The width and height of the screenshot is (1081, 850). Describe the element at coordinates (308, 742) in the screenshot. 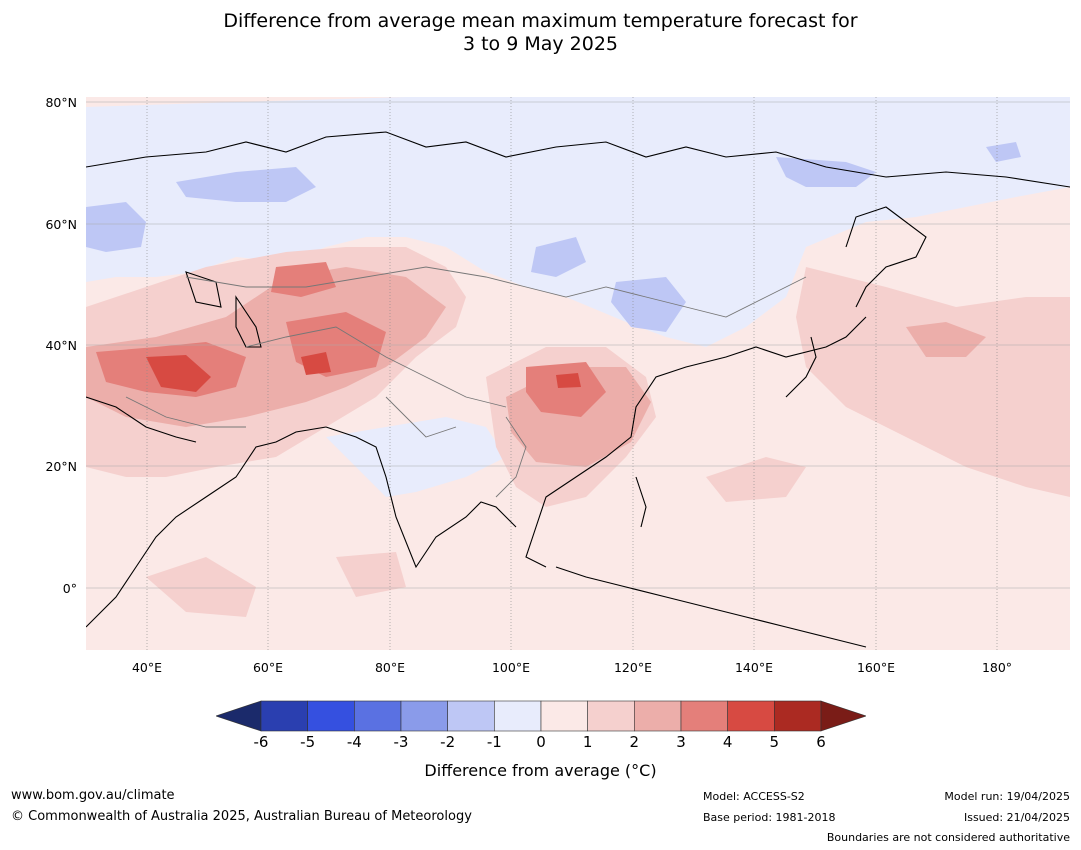

I see `colorbar-tick-label: -5` at that location.